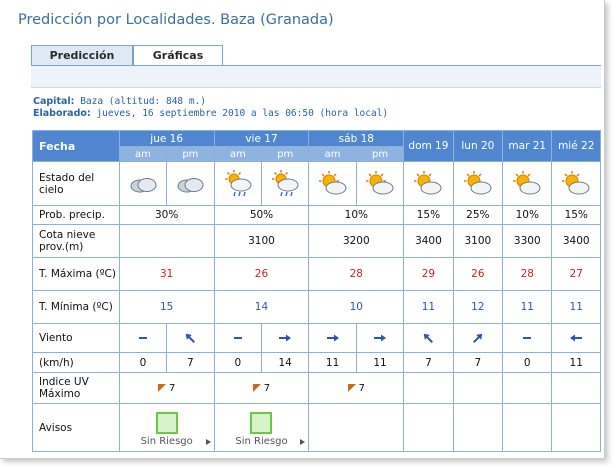 This screenshot has height=468, width=616. I want to click on row-label-tmax: T. Máxima (ºC), so click(76, 274).